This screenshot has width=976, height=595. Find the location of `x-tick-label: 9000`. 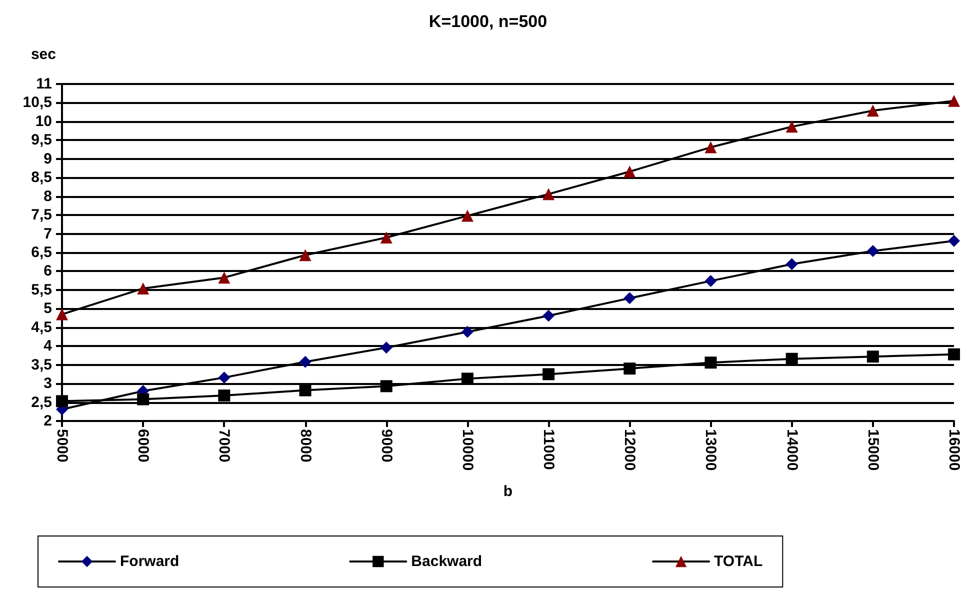

x-tick-label: 9000 is located at coordinates (386, 445).